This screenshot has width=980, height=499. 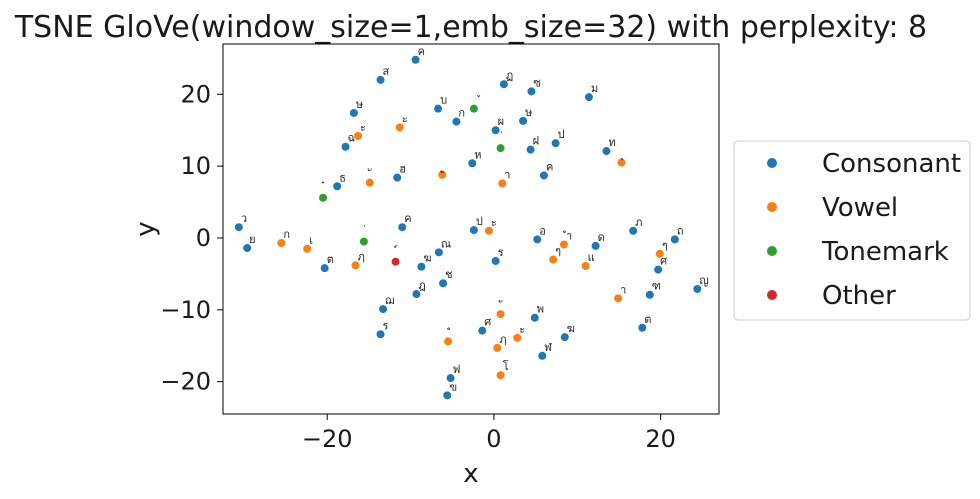 What do you see at coordinates (448, 274) in the screenshot?
I see `point-label: ช` at bounding box center [448, 274].